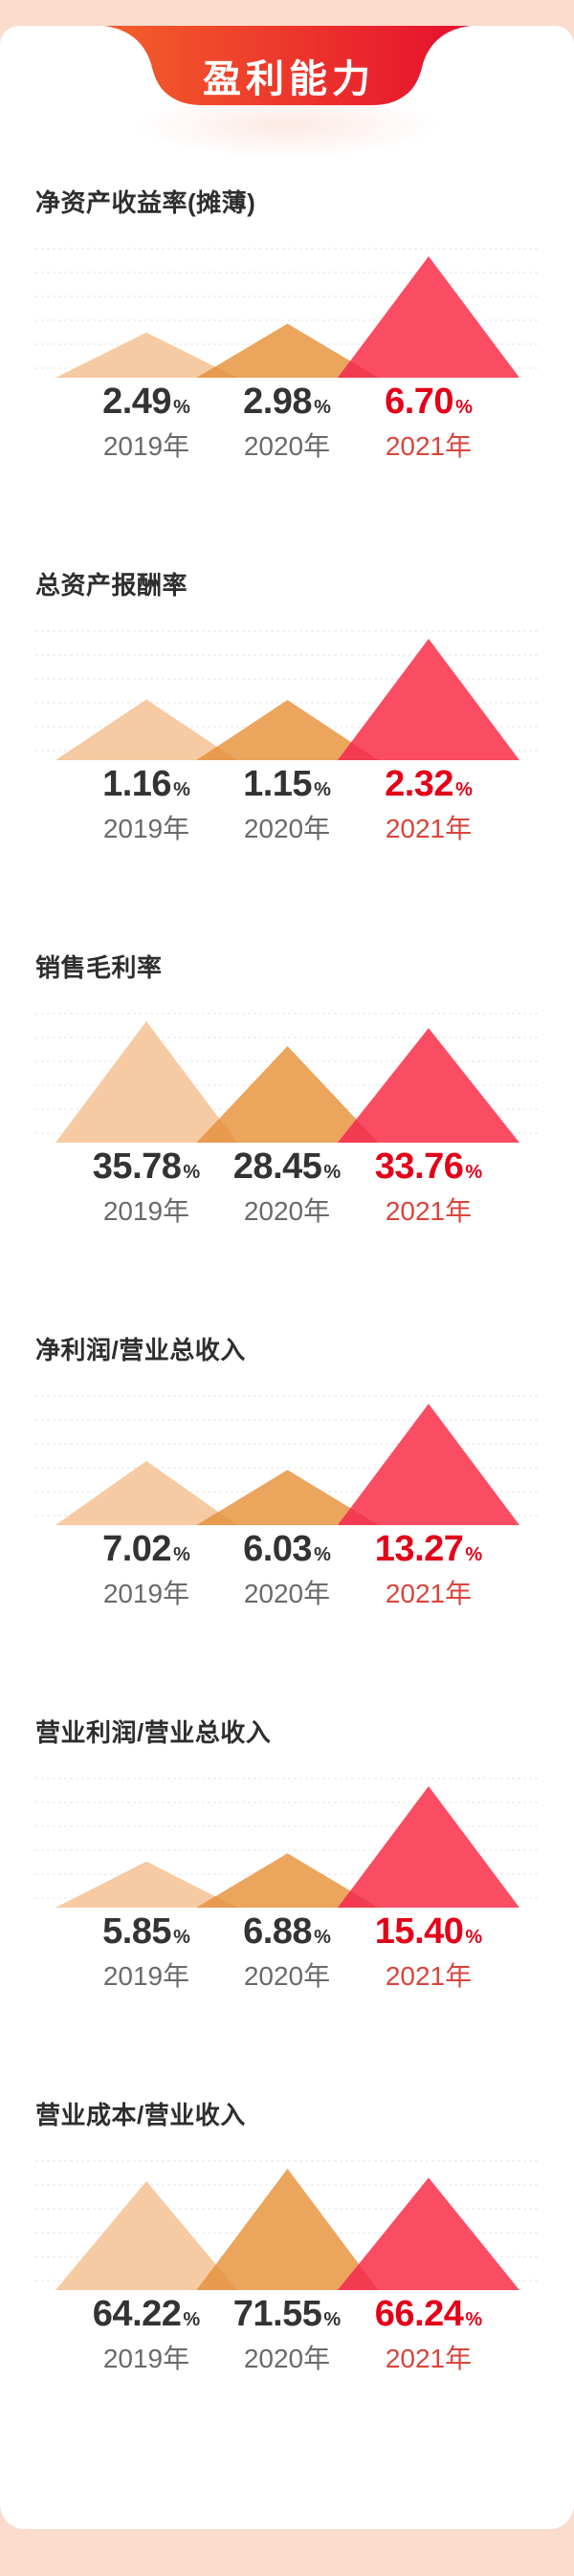  I want to click on badge-ribbon-shape: 盈利能力, so click(287, 65).